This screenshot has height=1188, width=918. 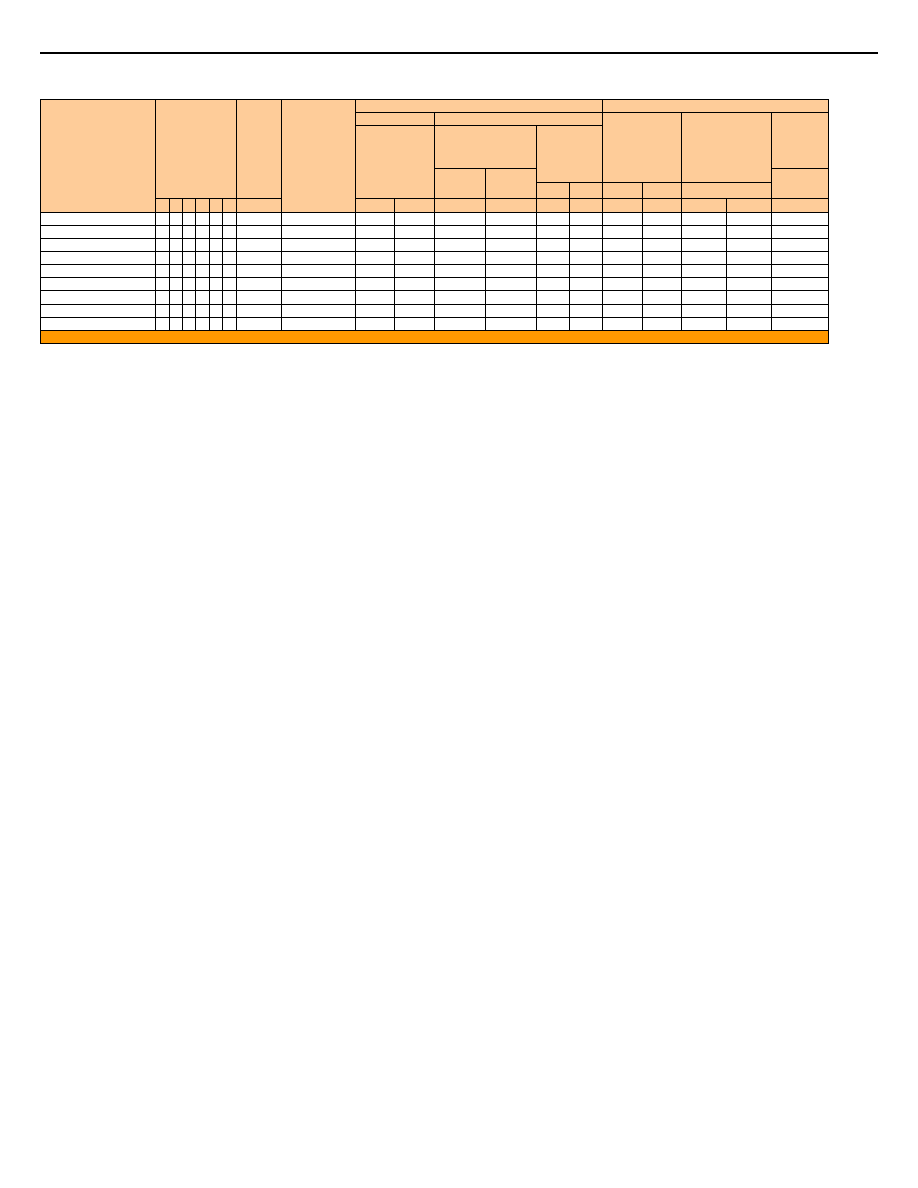 What do you see at coordinates (459, 53) in the screenshot?
I see `page-top-rule` at bounding box center [459, 53].